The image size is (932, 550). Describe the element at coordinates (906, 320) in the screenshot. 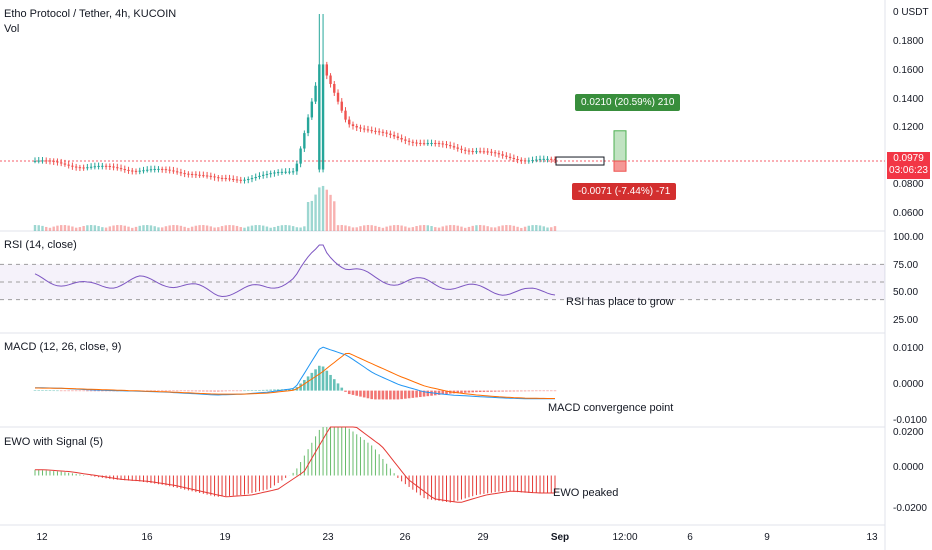

I see `rsi-tick: 25.00` at that location.